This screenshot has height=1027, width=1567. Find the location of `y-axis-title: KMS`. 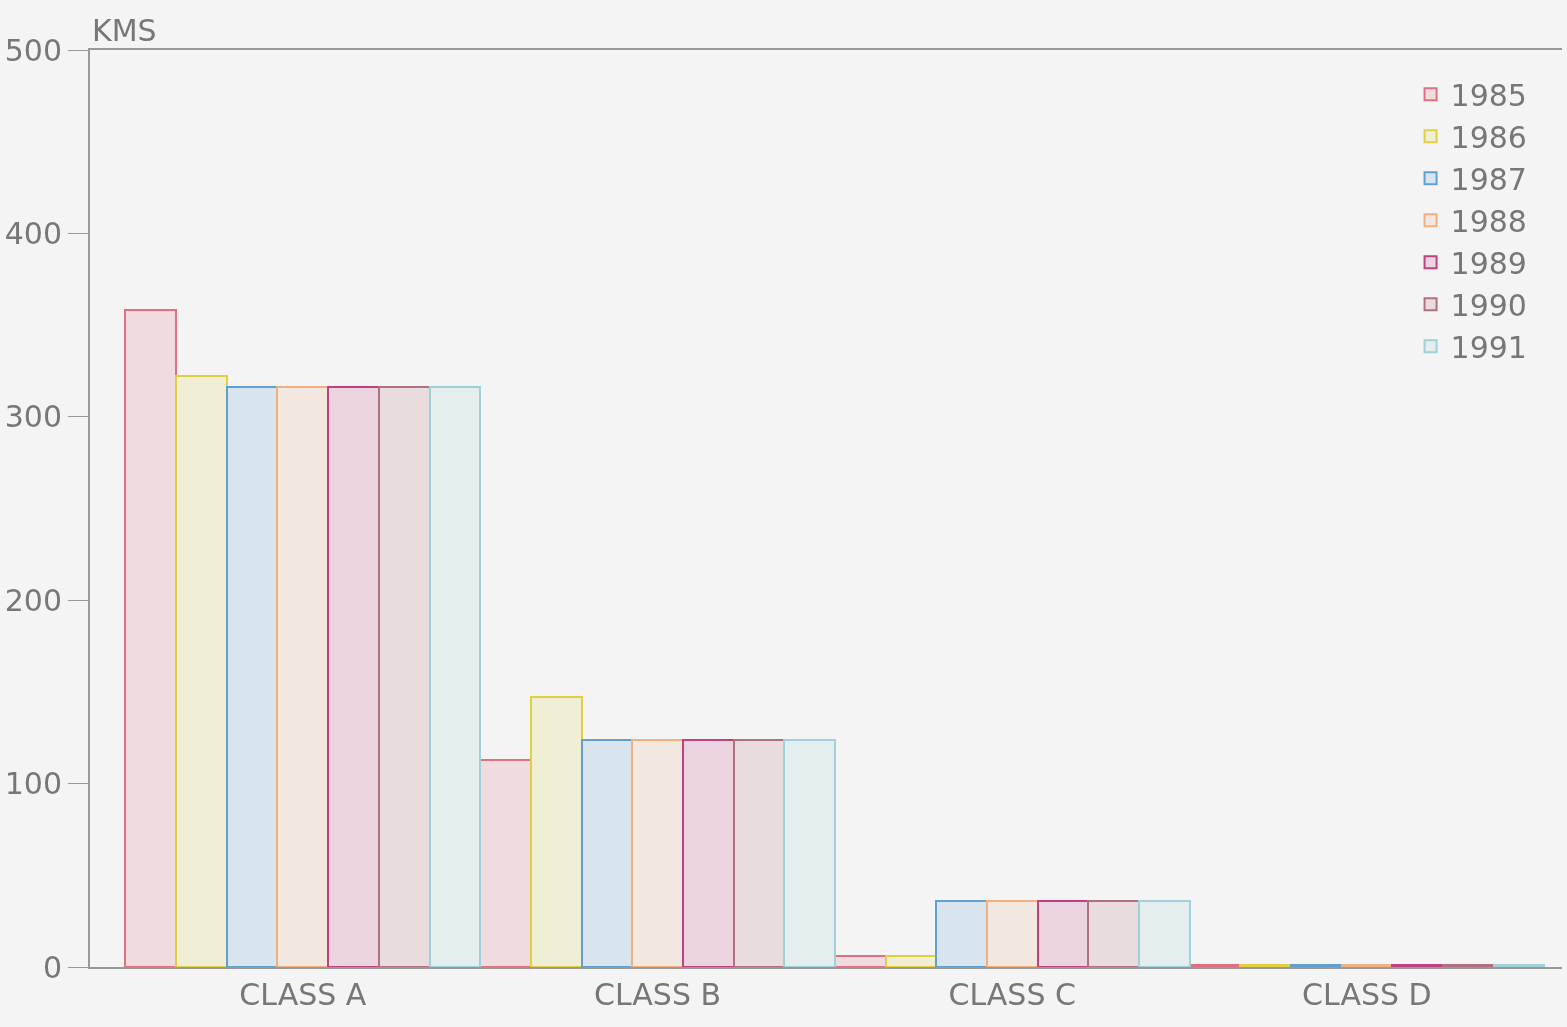

y-axis-title: KMS is located at coordinates (124, 30).